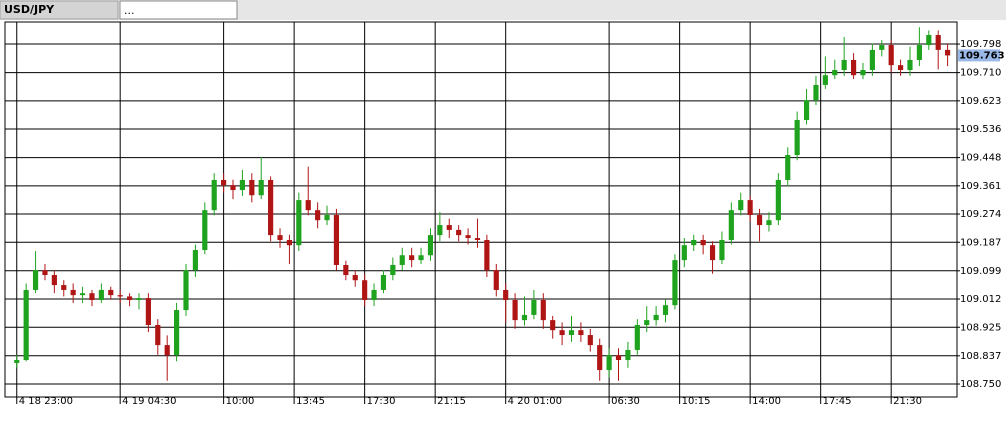  I want to click on tab-bar, so click(503, 10).